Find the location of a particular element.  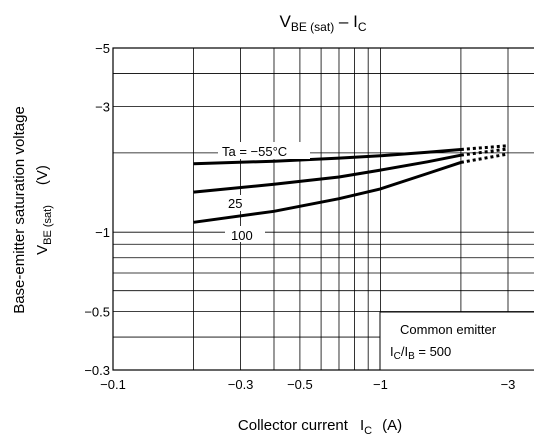

series-label-100: 100 is located at coordinates (242, 235).